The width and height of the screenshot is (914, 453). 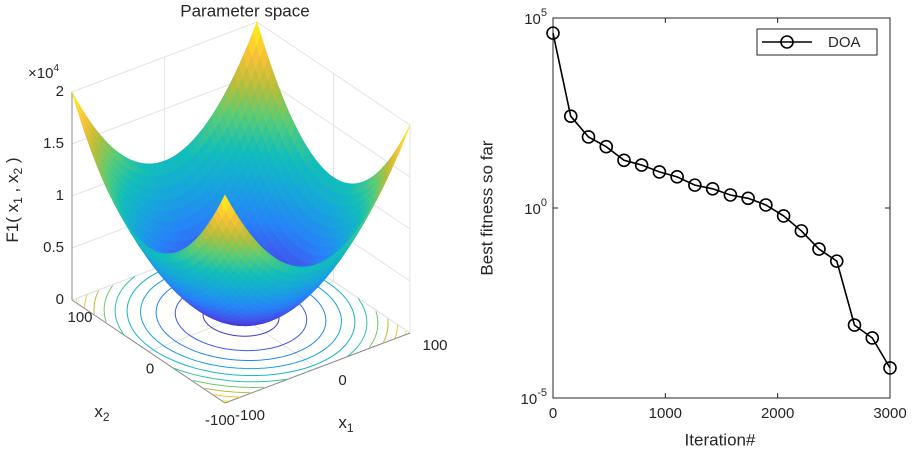 I want to click on y-tick-label: 10⁻⁵, so click(x=534, y=397).